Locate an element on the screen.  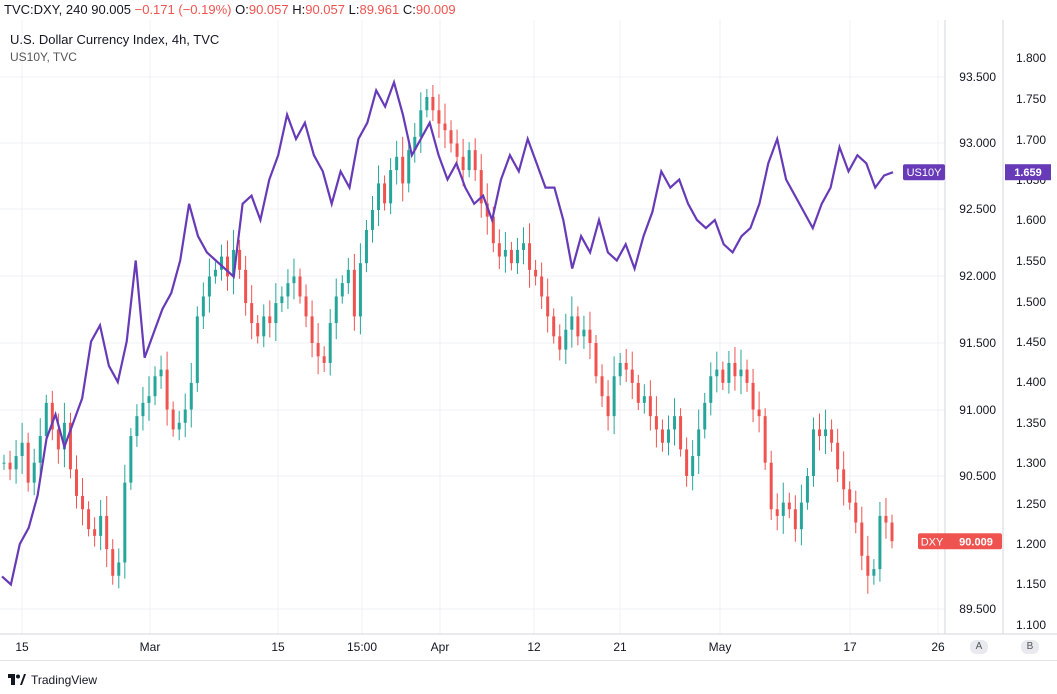
us10y-axis-tick-label: 1.200 is located at coordinates (1031, 544).